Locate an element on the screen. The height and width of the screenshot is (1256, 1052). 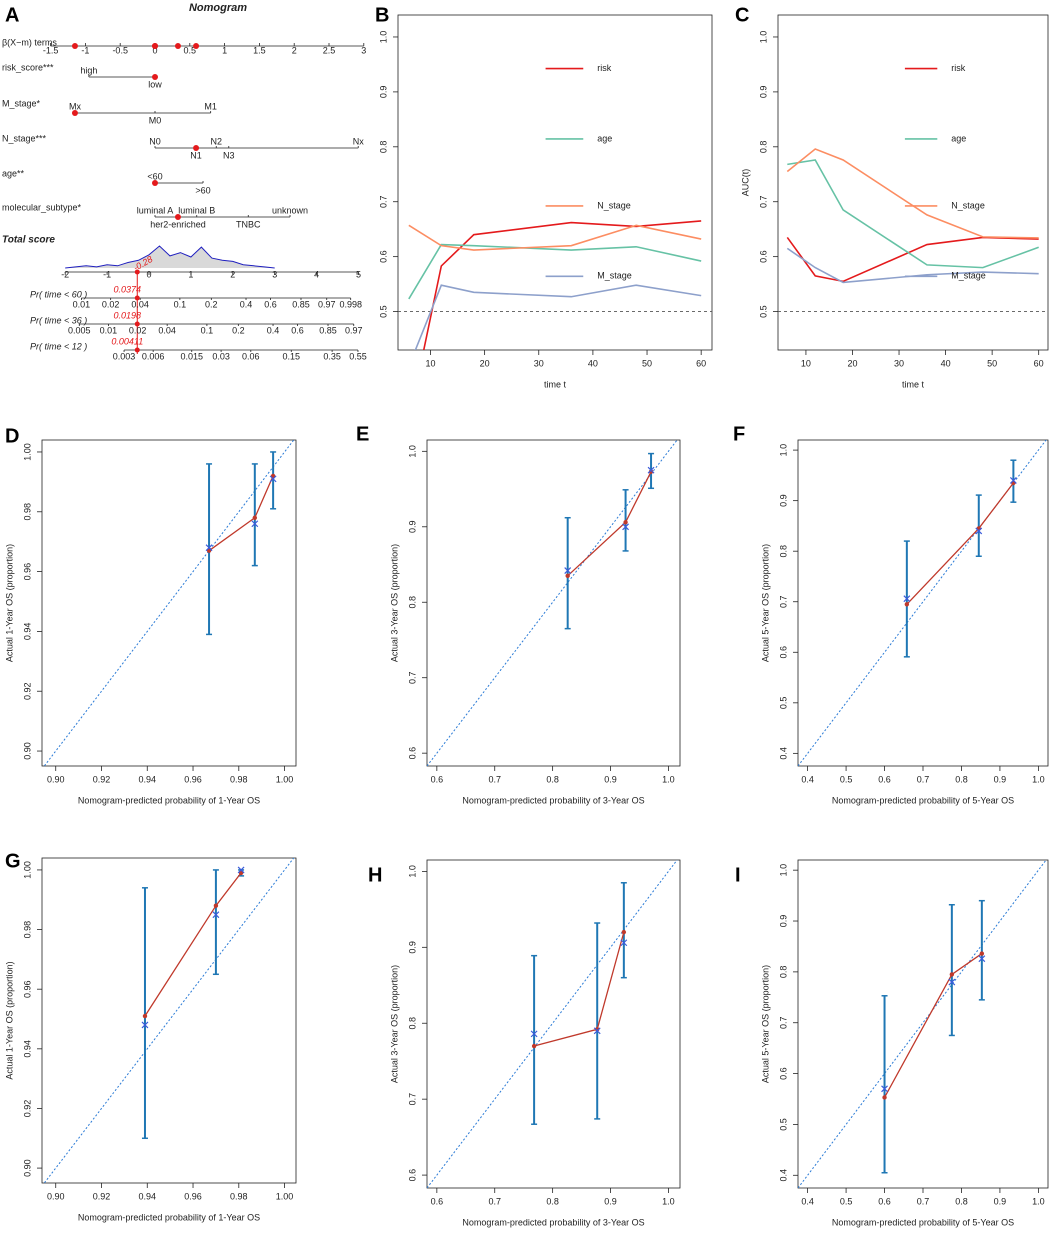
level-label: high is located at coordinates (88, 70).